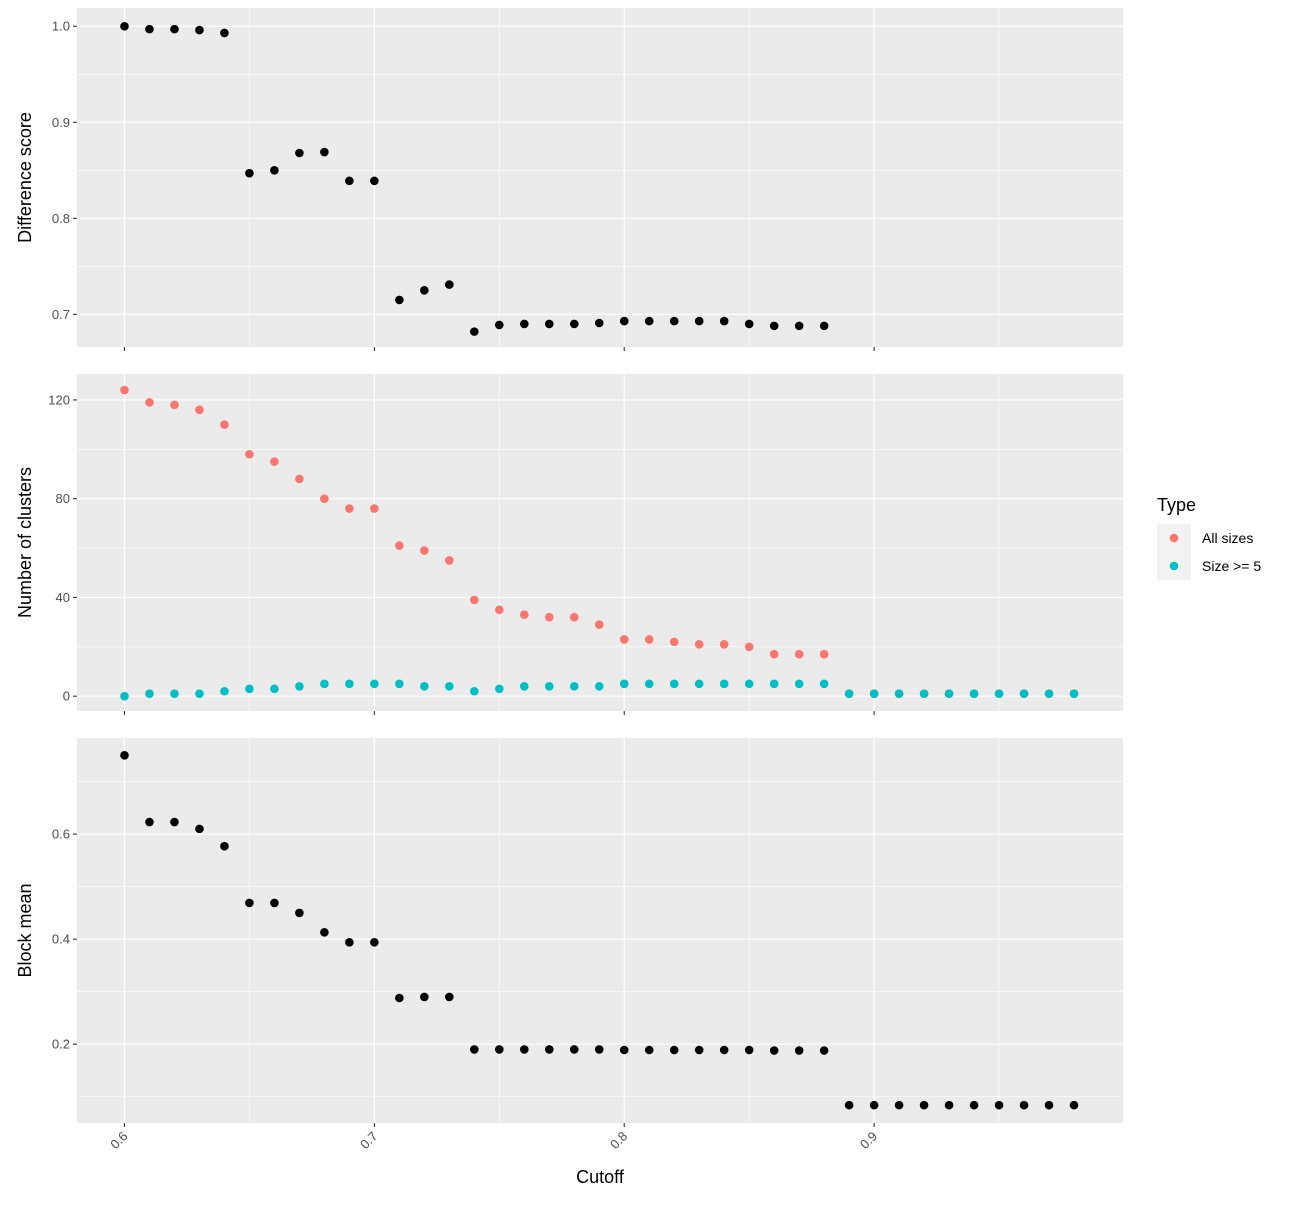  Describe the element at coordinates (868, 1140) in the screenshot. I see `x-tick-label: 0.9` at that location.